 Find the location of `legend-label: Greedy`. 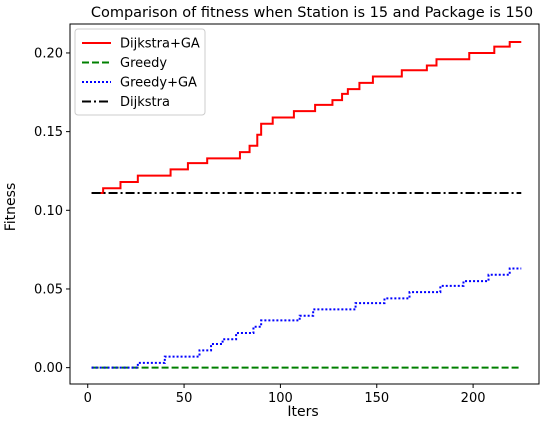

legend-label: Greedy is located at coordinates (143, 63).